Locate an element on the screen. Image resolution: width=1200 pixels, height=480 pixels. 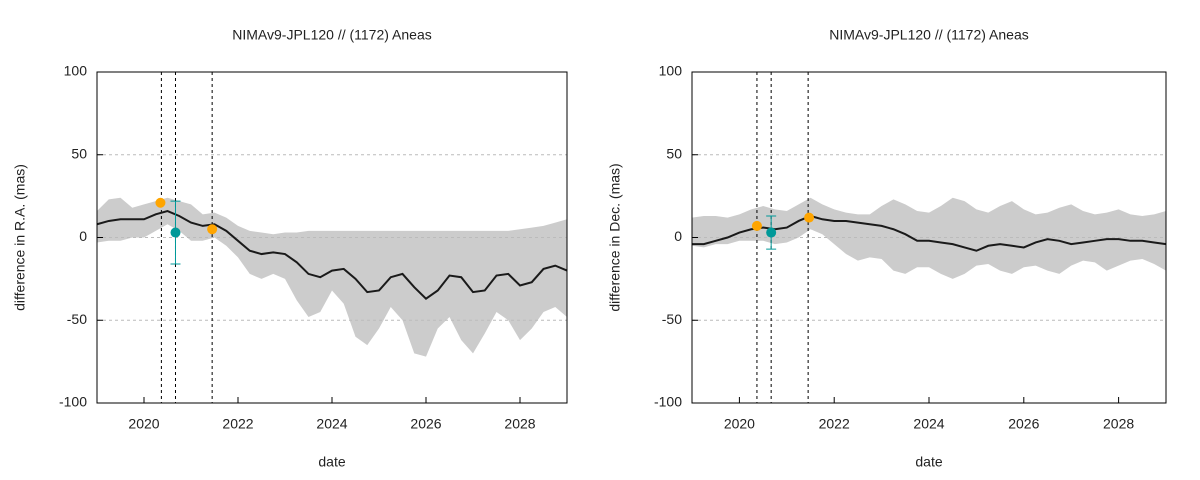
y-axis-label: difference in R.A. (mas) is located at coordinates (20, 237).